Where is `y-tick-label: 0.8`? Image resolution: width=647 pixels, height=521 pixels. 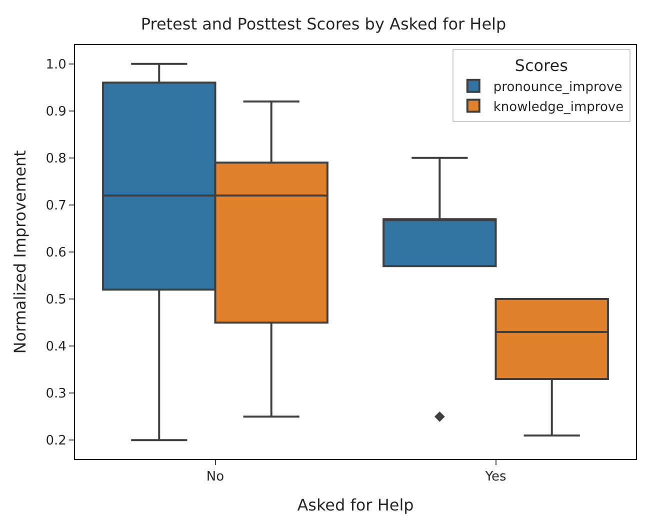 y-tick-label: 0.8 is located at coordinates (56, 158).